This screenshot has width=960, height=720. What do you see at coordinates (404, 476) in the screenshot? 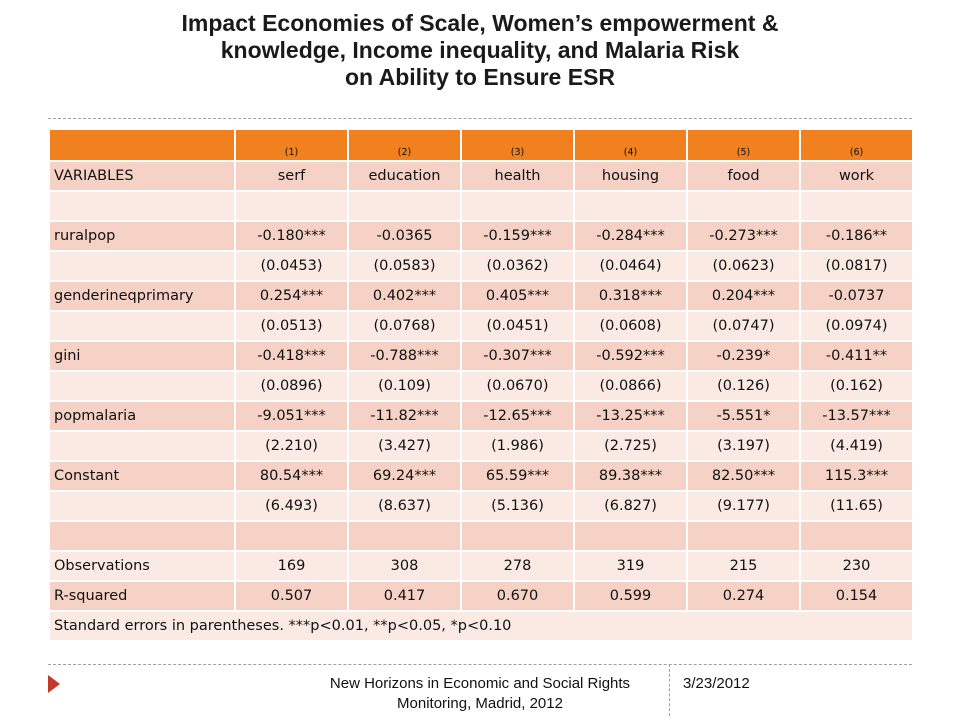
I see `value-cell: 69.24***` at bounding box center [404, 476].